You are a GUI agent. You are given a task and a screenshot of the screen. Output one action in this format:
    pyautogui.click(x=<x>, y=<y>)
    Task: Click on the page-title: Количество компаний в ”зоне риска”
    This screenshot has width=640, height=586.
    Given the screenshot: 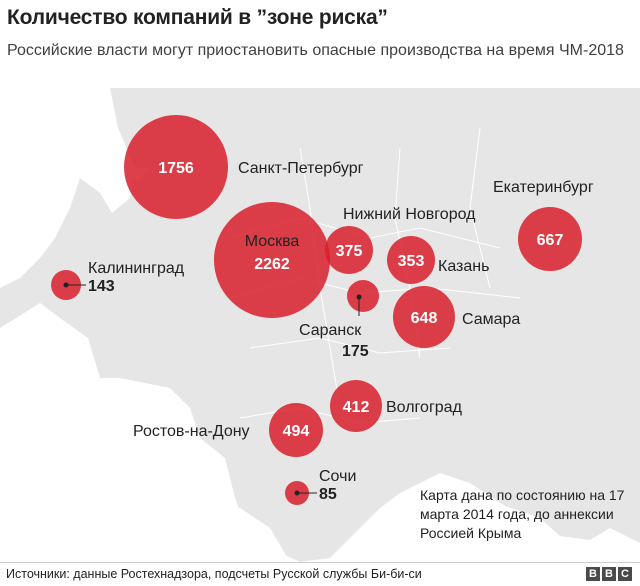 What is the action you would take?
    pyautogui.click(x=197, y=17)
    